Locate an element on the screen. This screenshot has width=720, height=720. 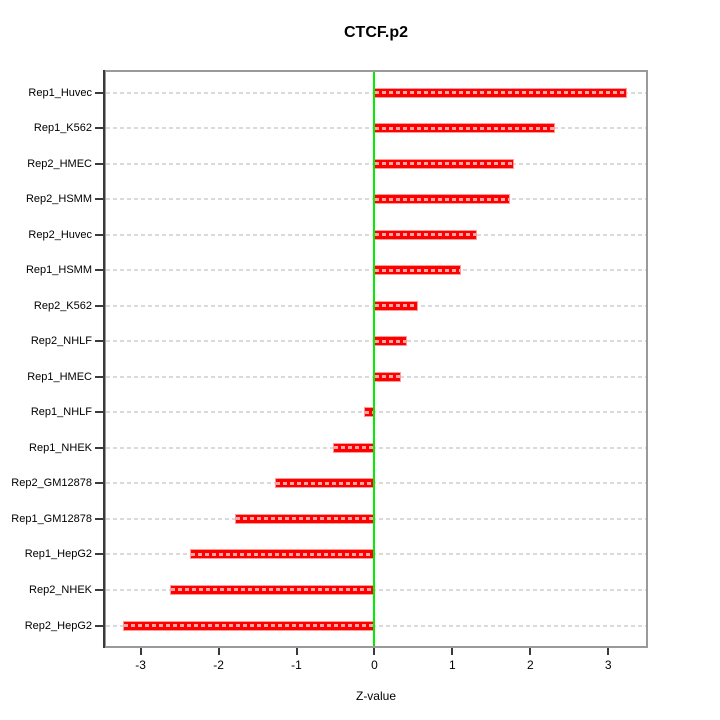
x-axis-tick-label: 2 is located at coordinates (530, 665).